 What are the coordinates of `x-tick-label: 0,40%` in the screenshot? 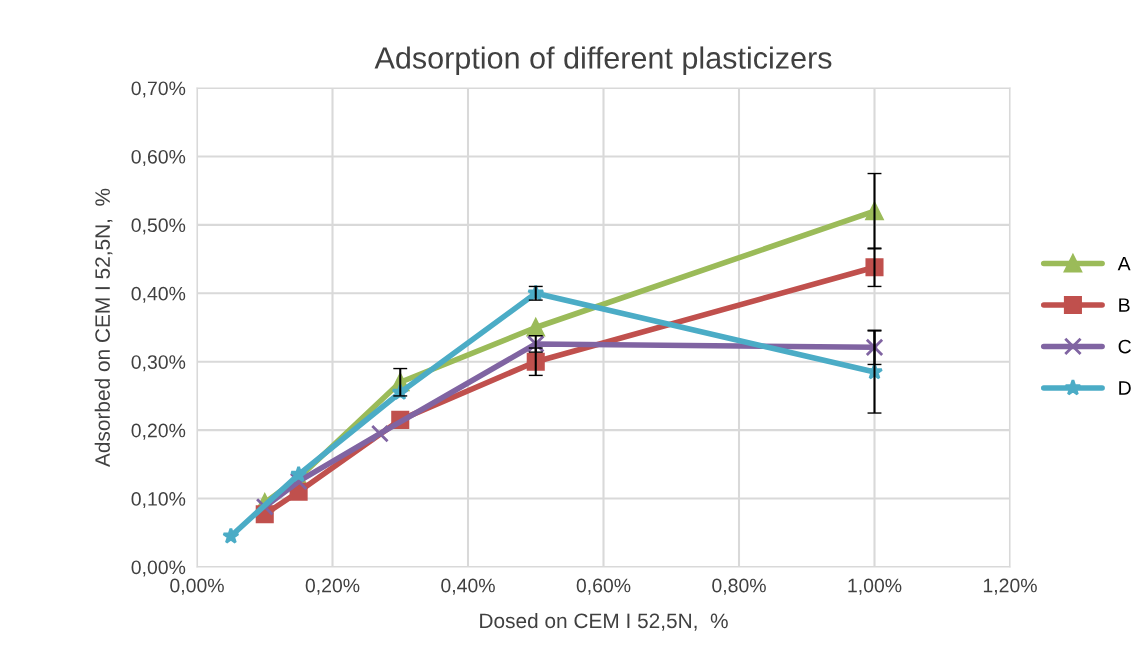 It's located at (468, 586).